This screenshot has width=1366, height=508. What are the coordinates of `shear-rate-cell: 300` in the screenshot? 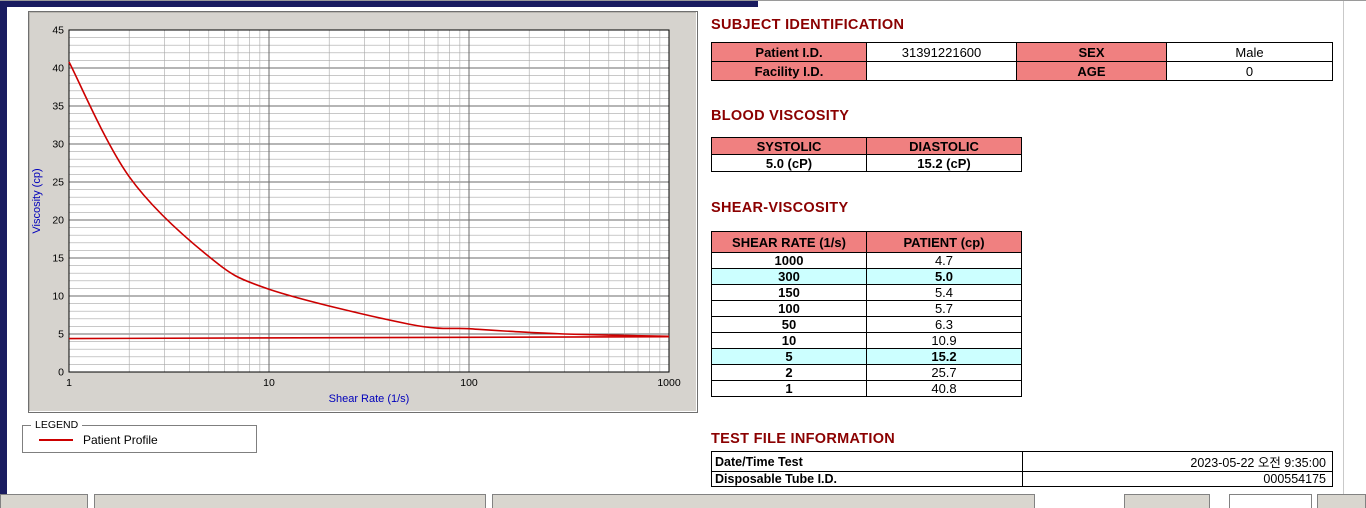 It's located at (789, 276).